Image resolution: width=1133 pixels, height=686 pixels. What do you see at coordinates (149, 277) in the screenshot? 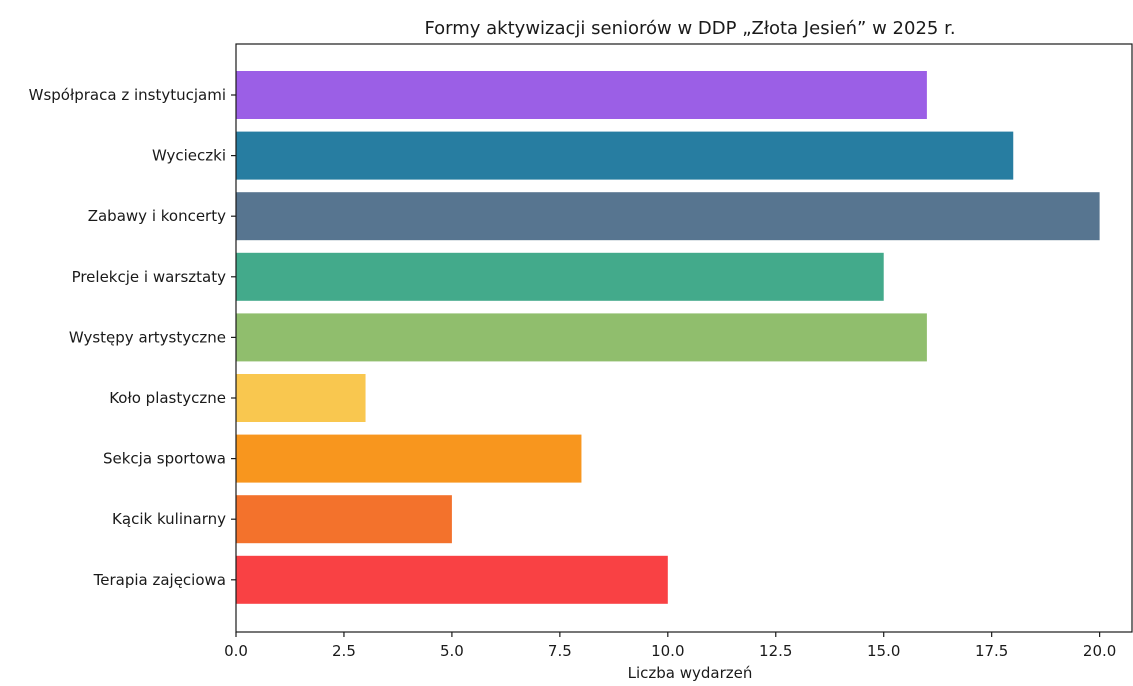
I see `y-tick-label: Prelekcje i warsztaty` at bounding box center [149, 277].